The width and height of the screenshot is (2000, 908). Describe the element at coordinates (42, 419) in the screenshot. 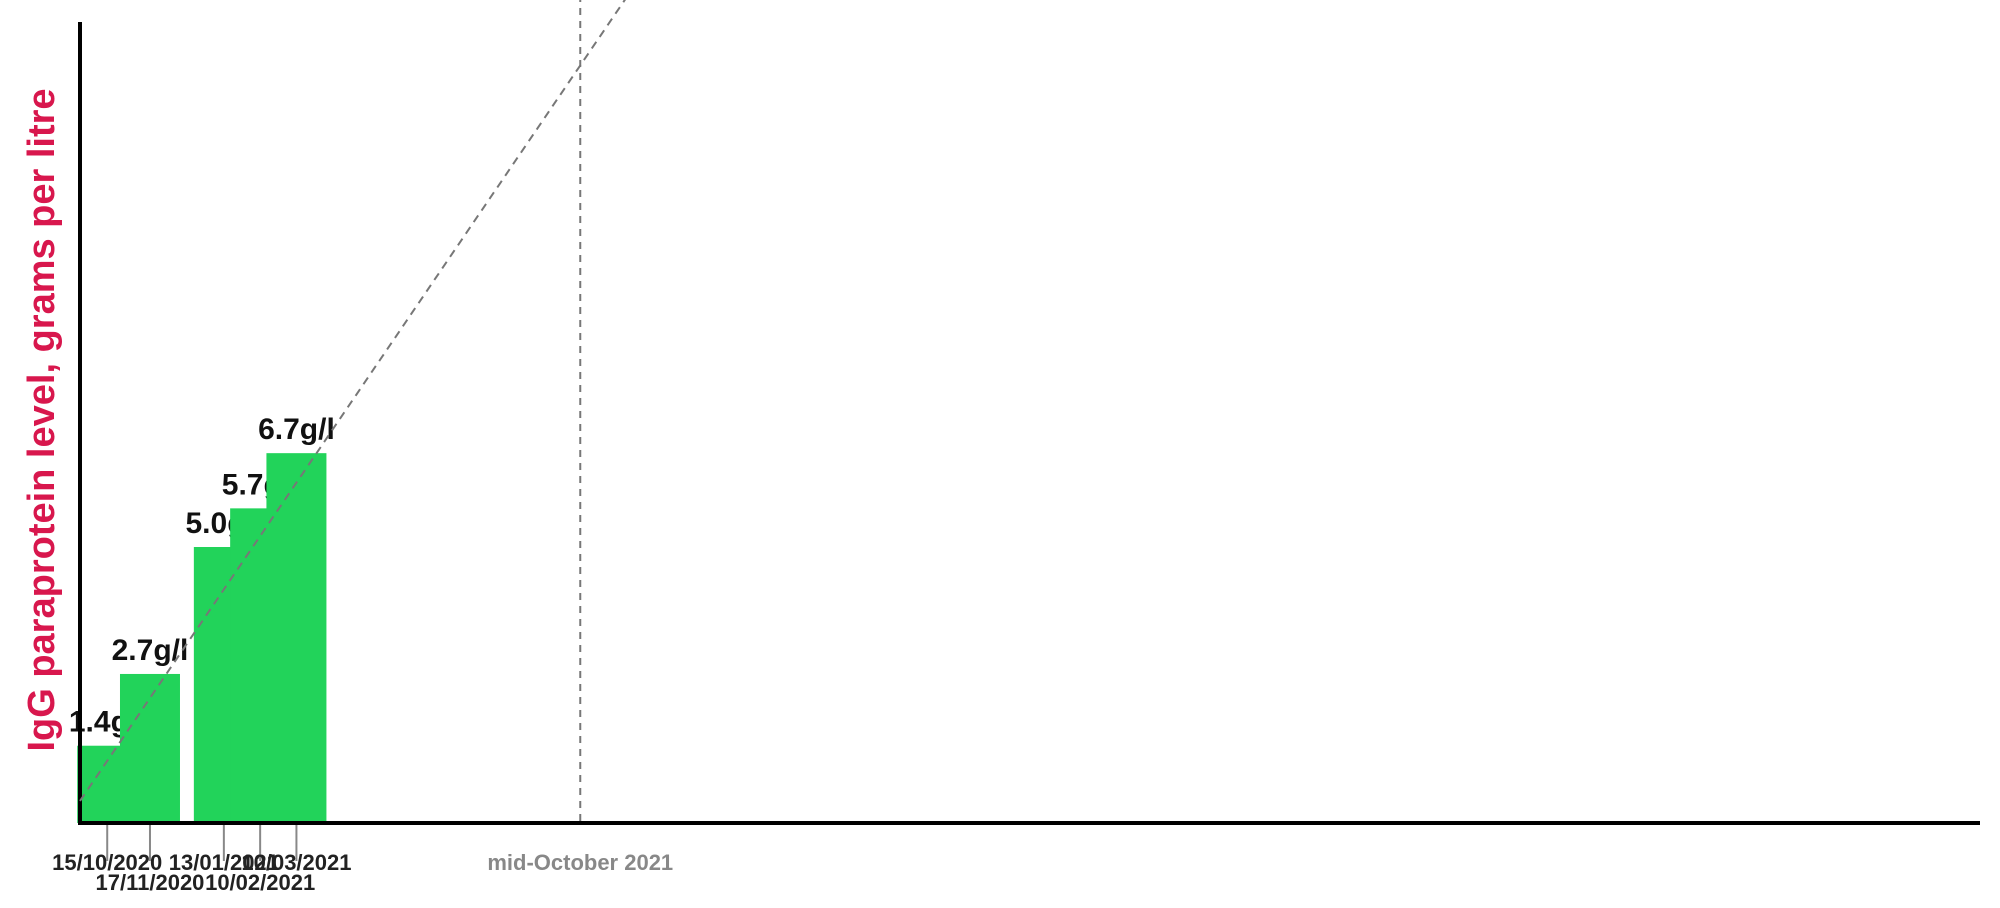

I see `y-axis-label: IgG paraprotein level, grams per litre` at that location.